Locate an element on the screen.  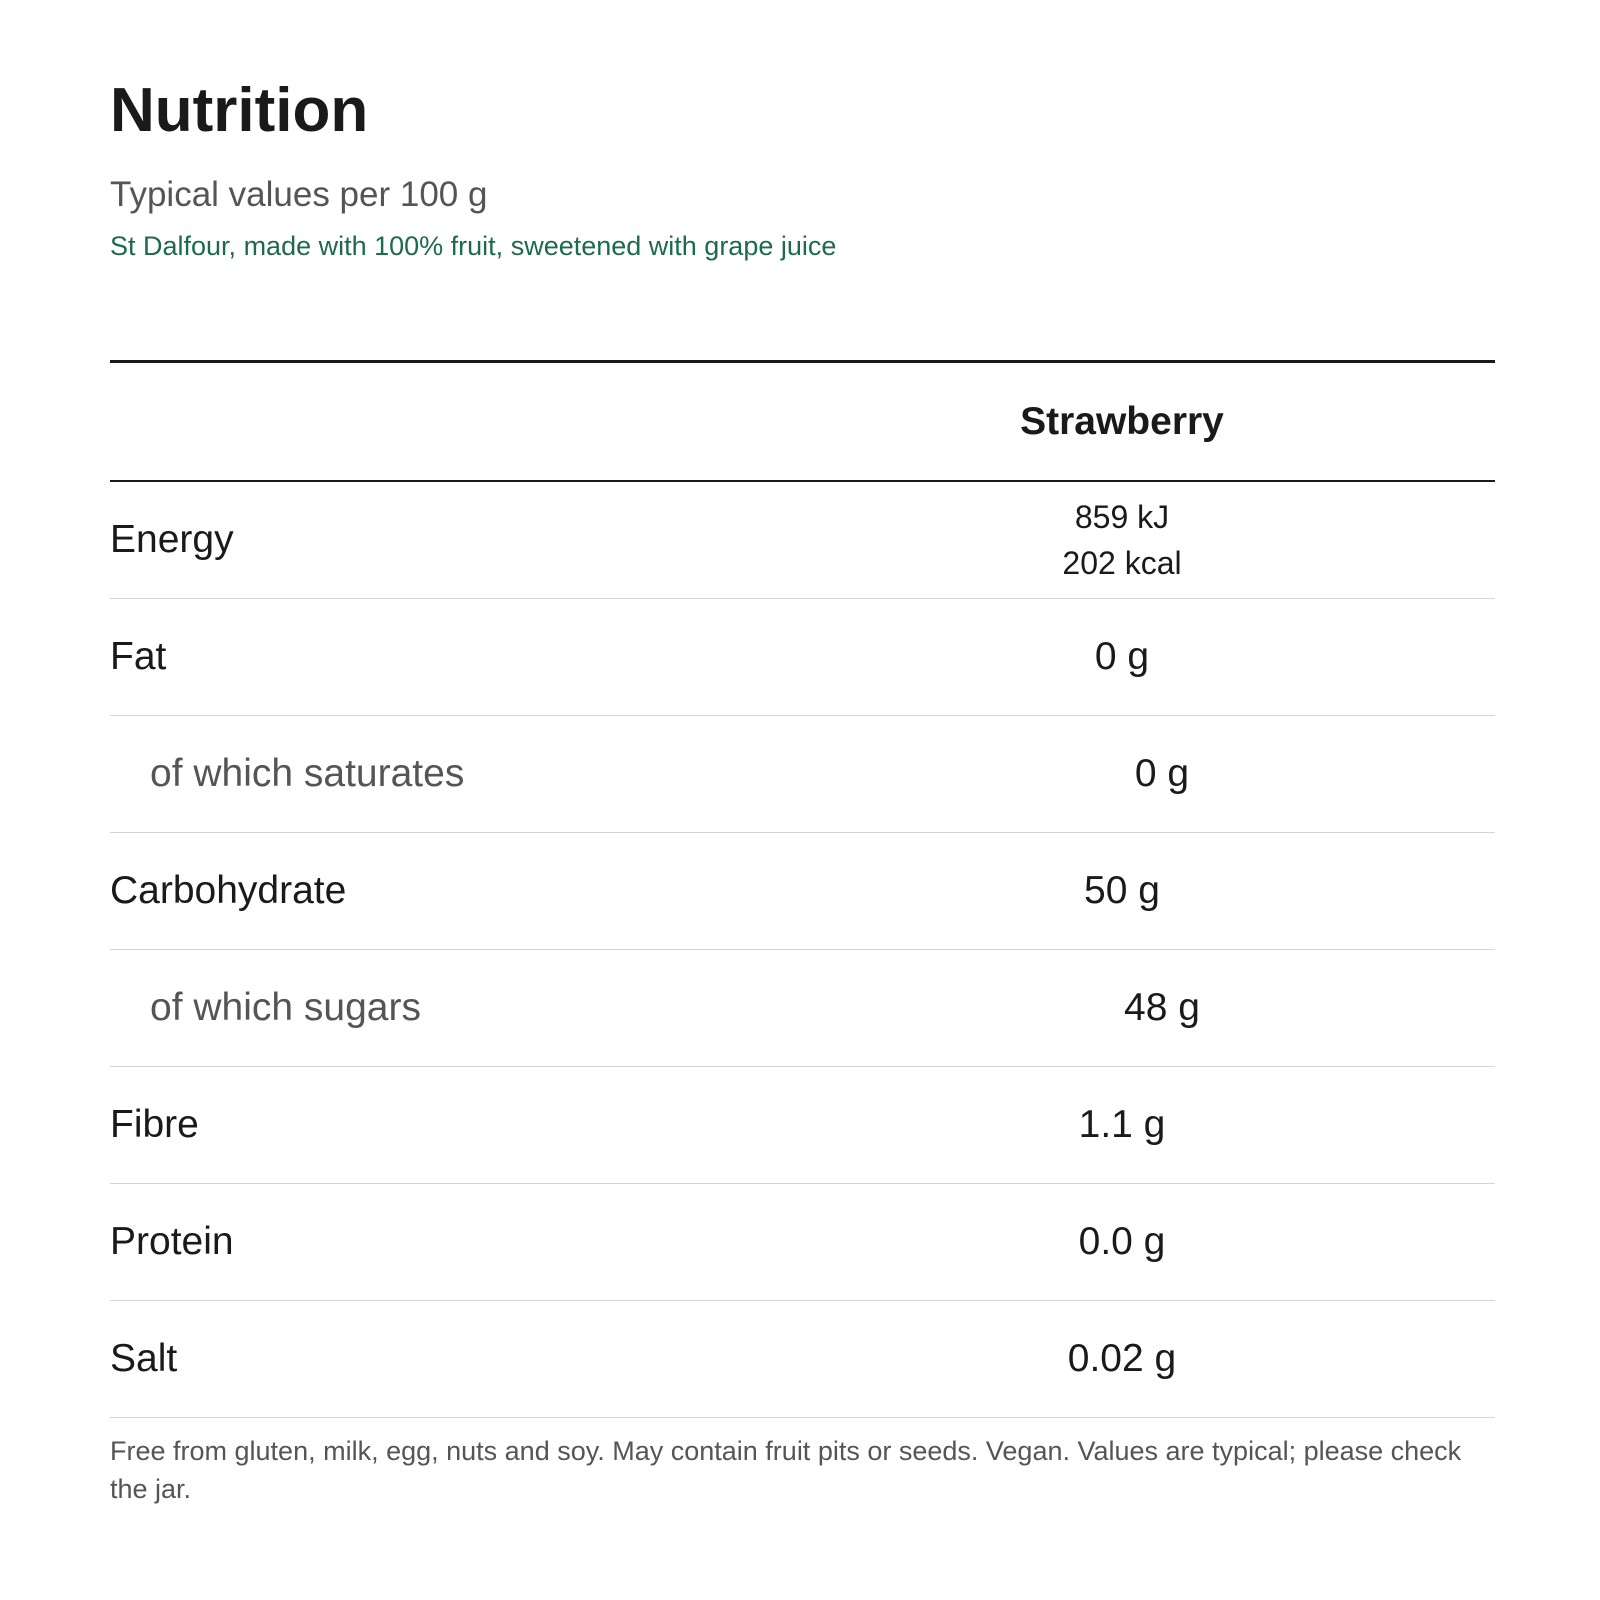
value-line: 0.0 g is located at coordinates (1122, 1241).